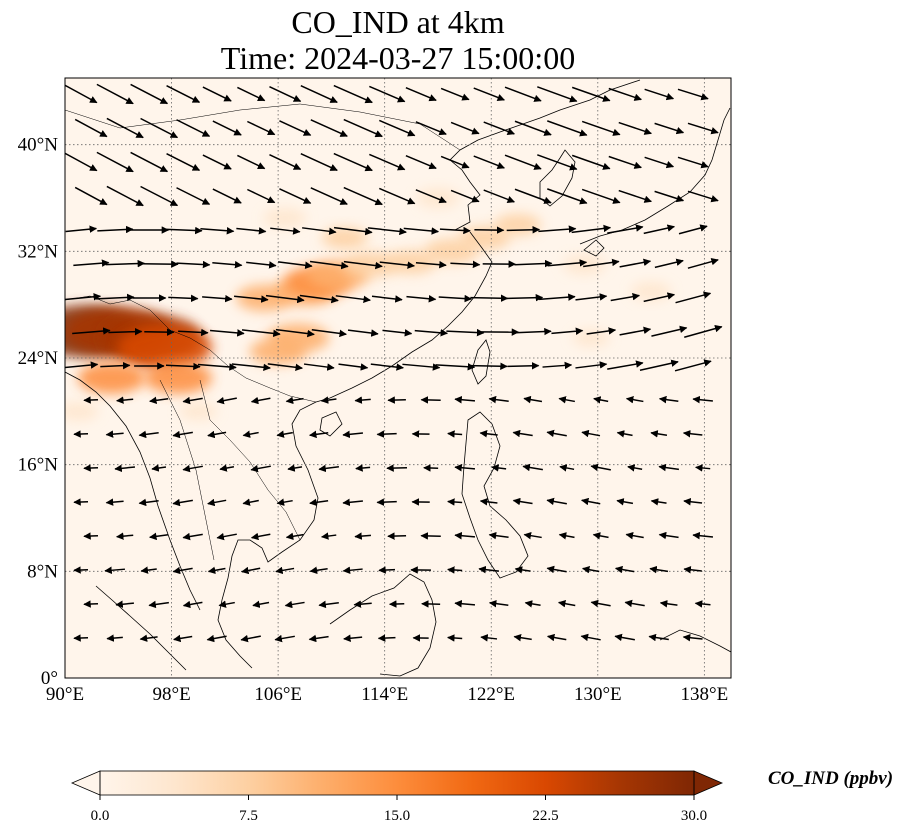 Image resolution: width=915 pixels, height=836 pixels. Describe the element at coordinates (831, 778) in the screenshot. I see `colorbar-label: CO_IND (ppbv)` at that location.